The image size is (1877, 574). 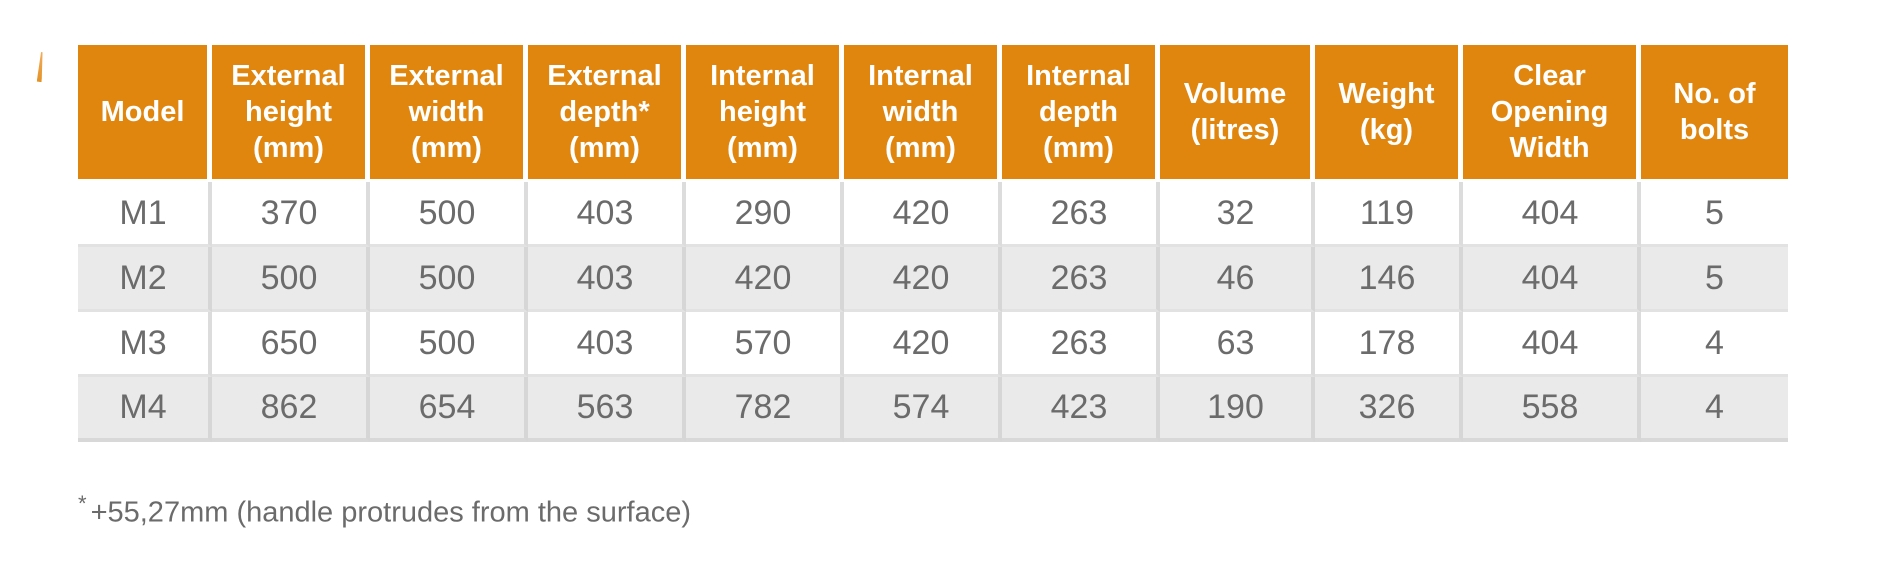 What do you see at coordinates (1081, 113) in the screenshot?
I see `column-header: Internal depth (mm)` at bounding box center [1081, 113].